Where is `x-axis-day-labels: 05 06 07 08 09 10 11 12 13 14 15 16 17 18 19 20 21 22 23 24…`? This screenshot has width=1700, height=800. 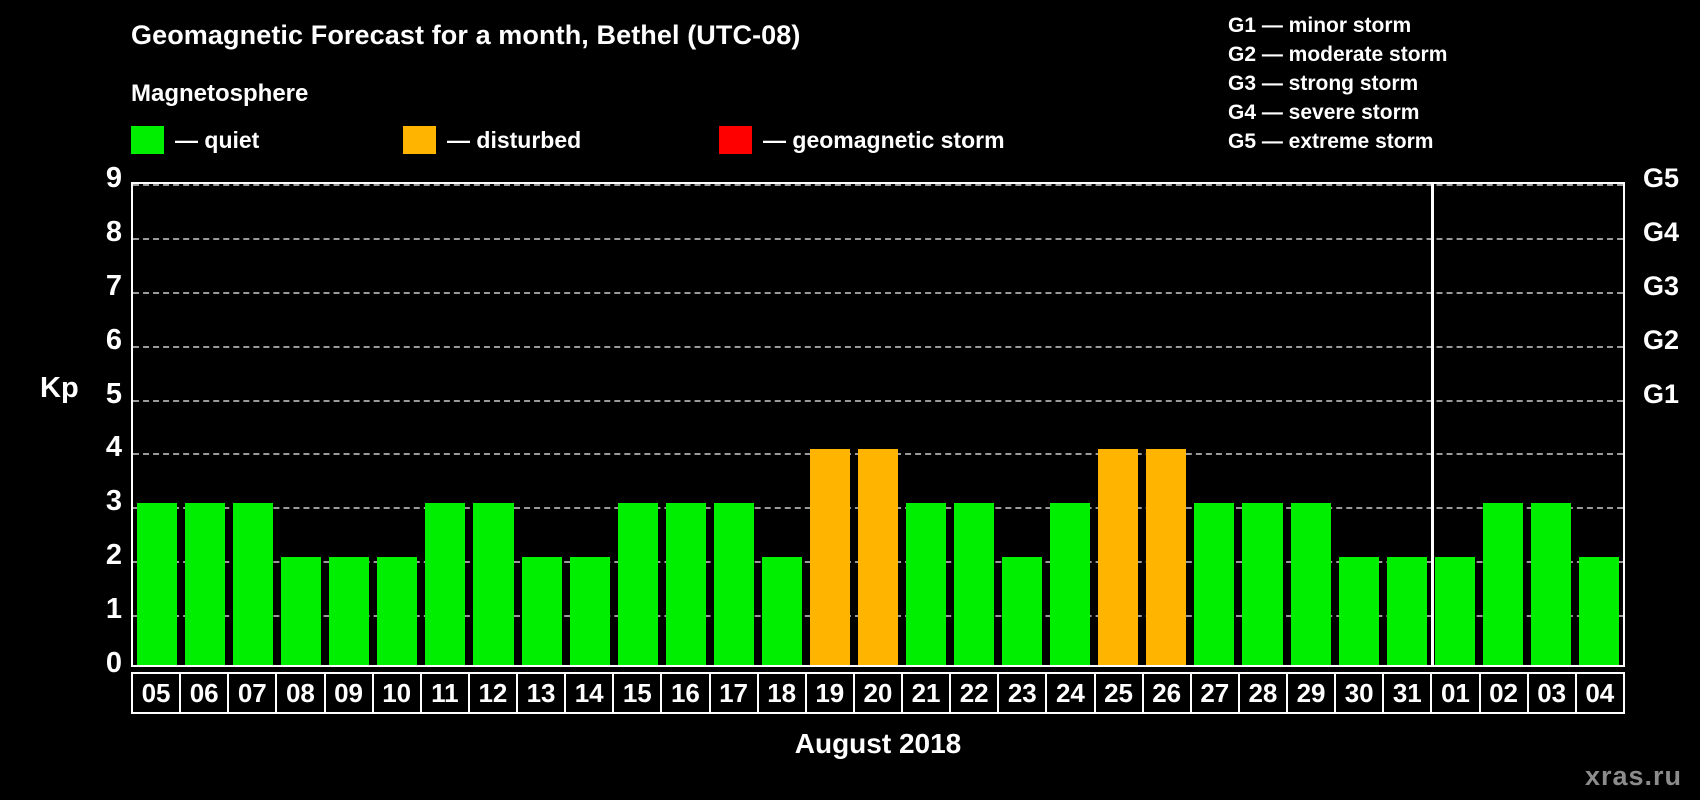
x-axis-day-labels: 05 06 07 08 09 10 11 12 13 14 15 16 17 18 19 20 21 22 23 24… is located at coordinates (878, 693).